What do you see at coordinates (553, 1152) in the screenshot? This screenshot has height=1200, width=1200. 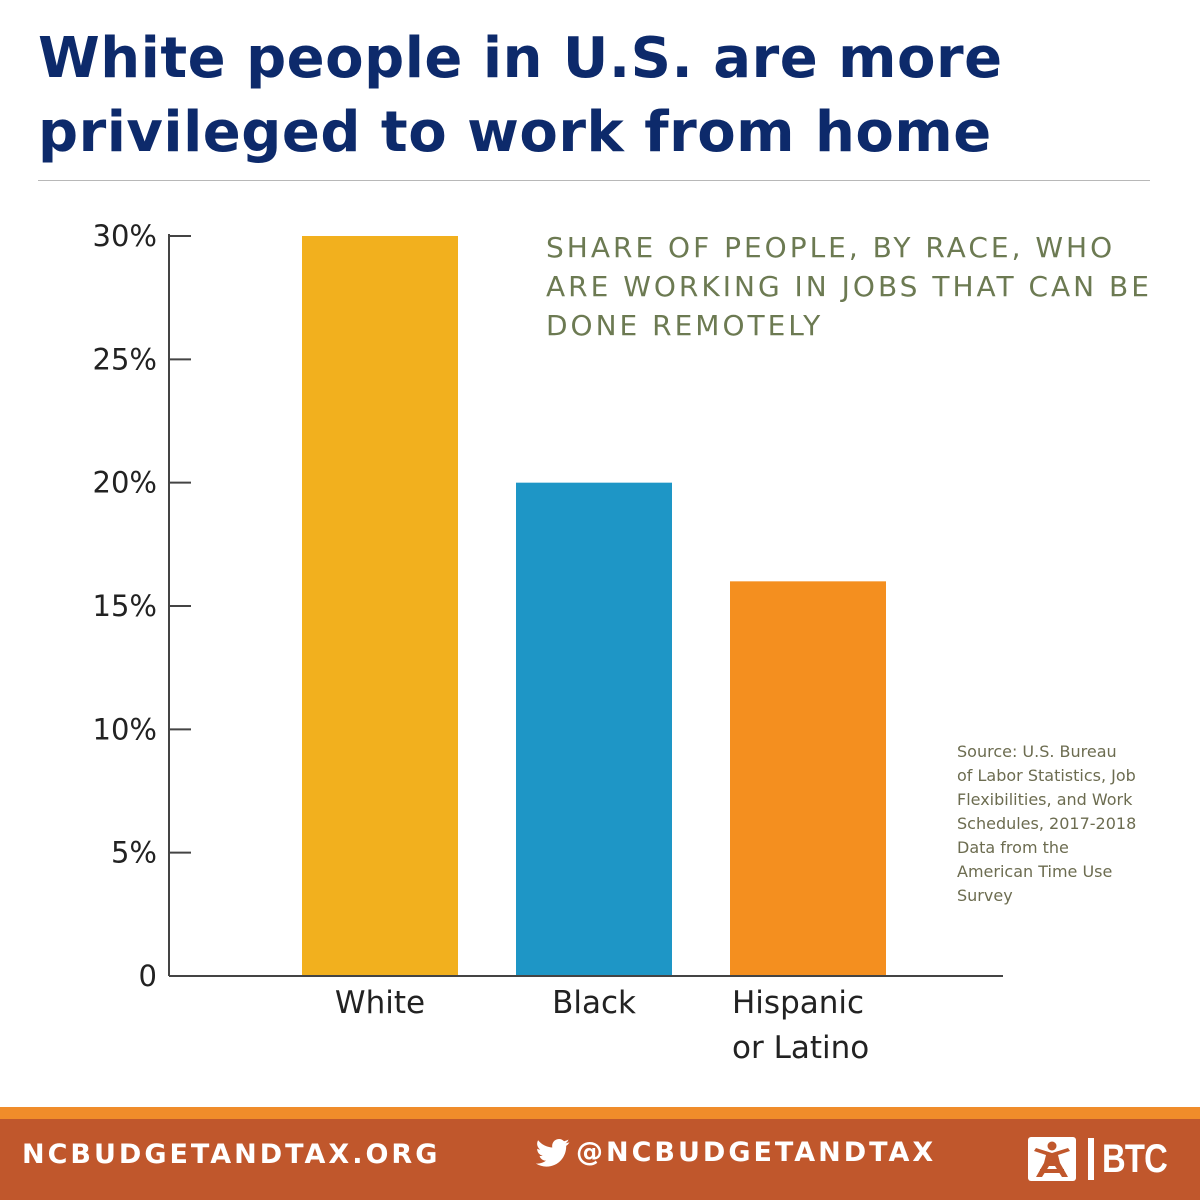 I see `twitter-icon` at bounding box center [553, 1152].